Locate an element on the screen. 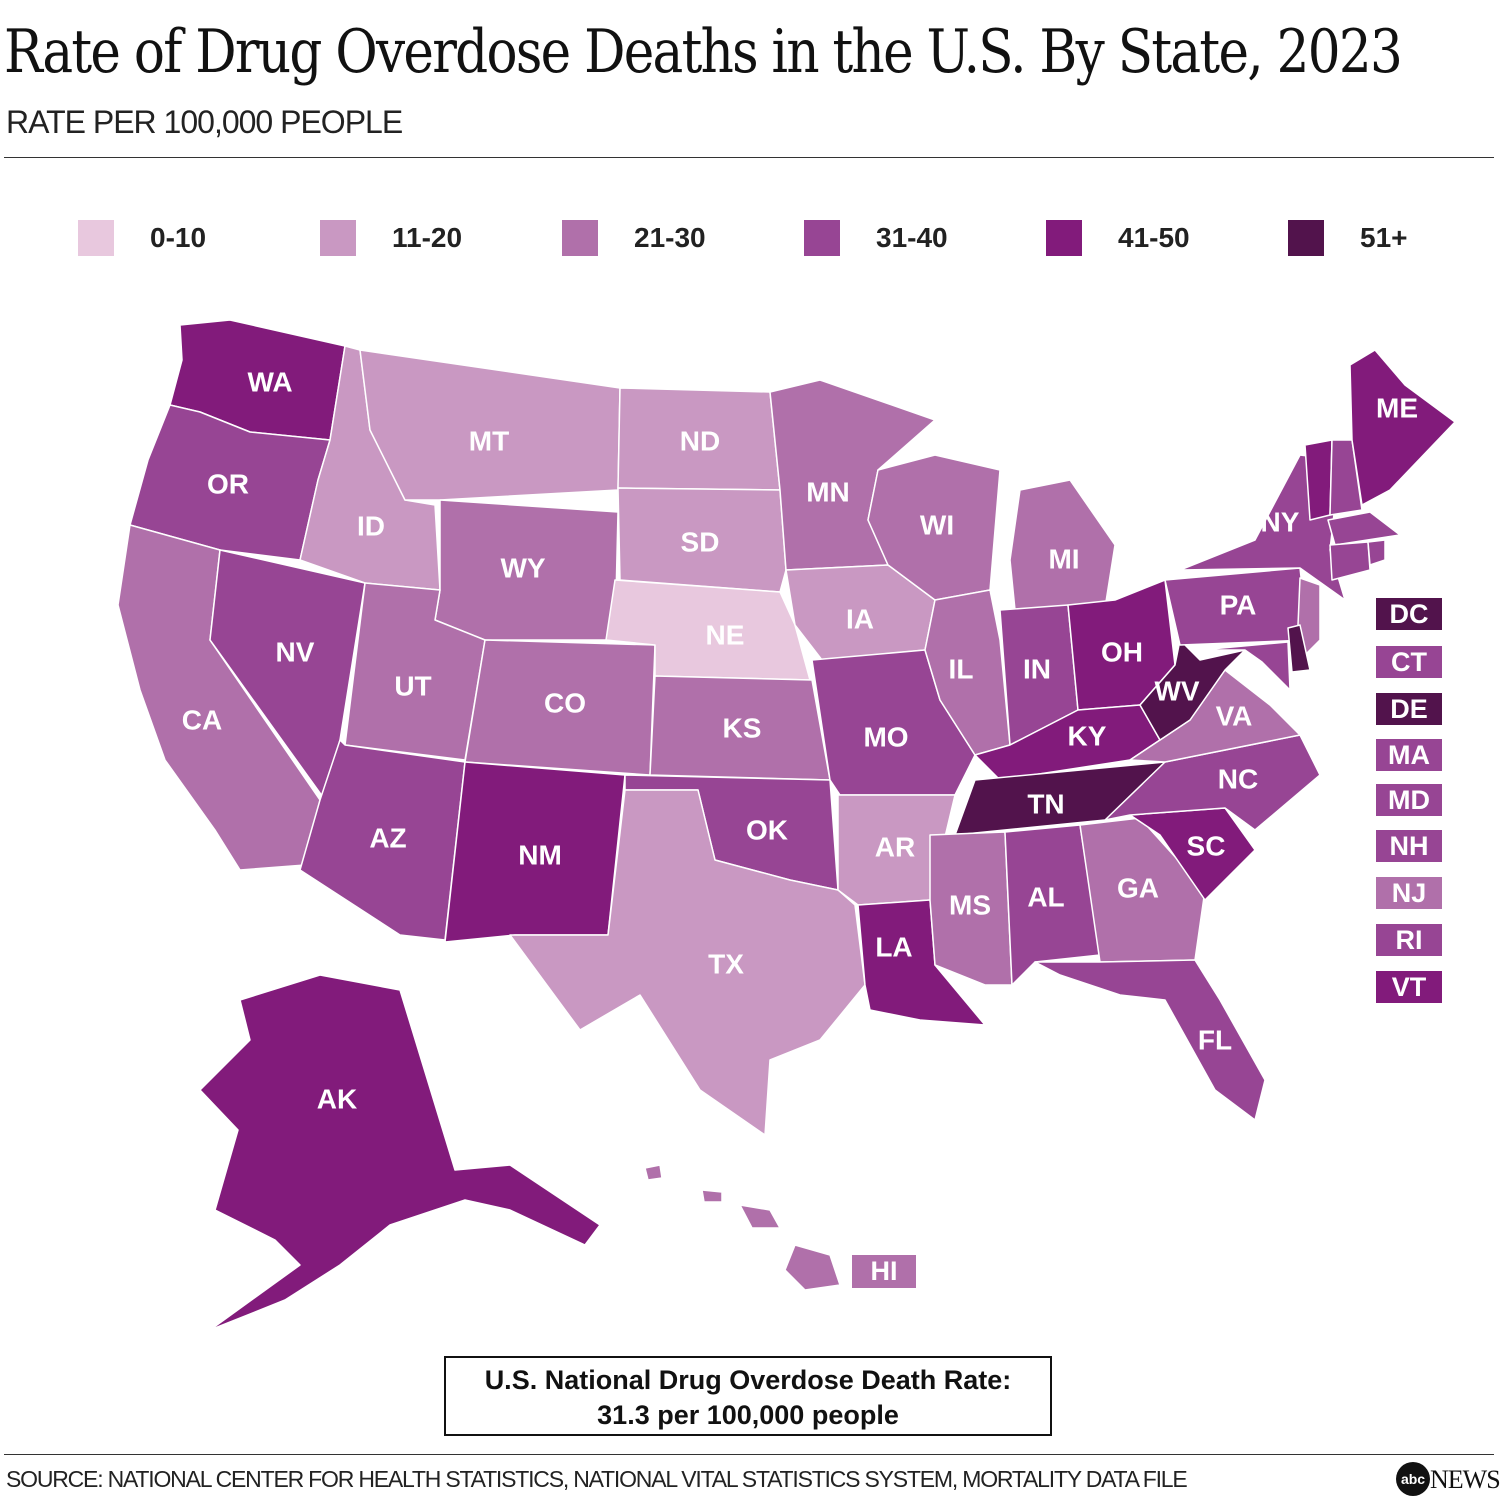 The height and width of the screenshot is (1500, 1500). state-label-ny: NY is located at coordinates (1280, 522).